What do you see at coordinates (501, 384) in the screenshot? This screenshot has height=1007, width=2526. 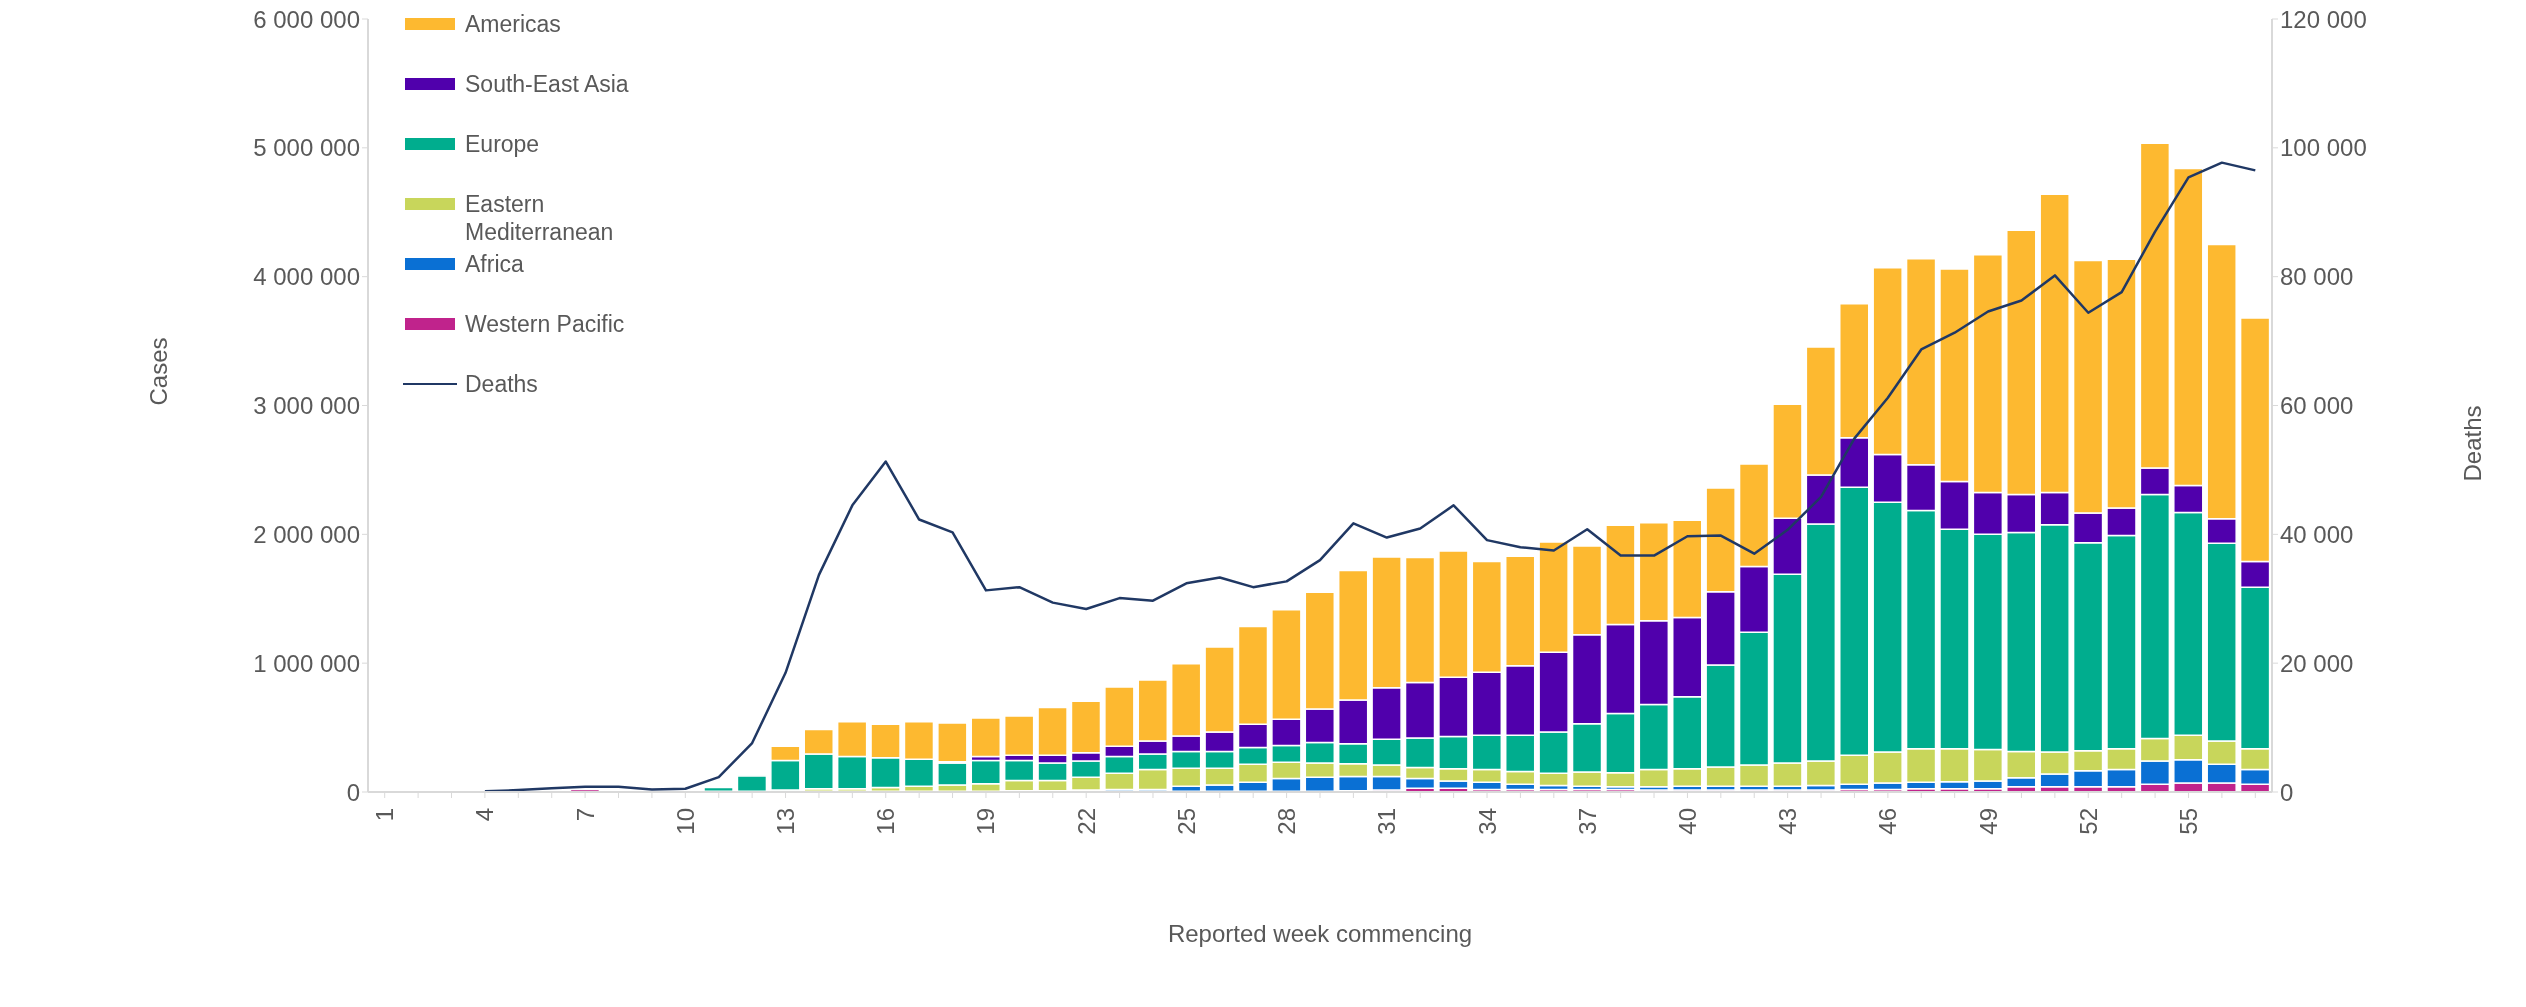 I see `legend-label: Deaths` at bounding box center [501, 384].